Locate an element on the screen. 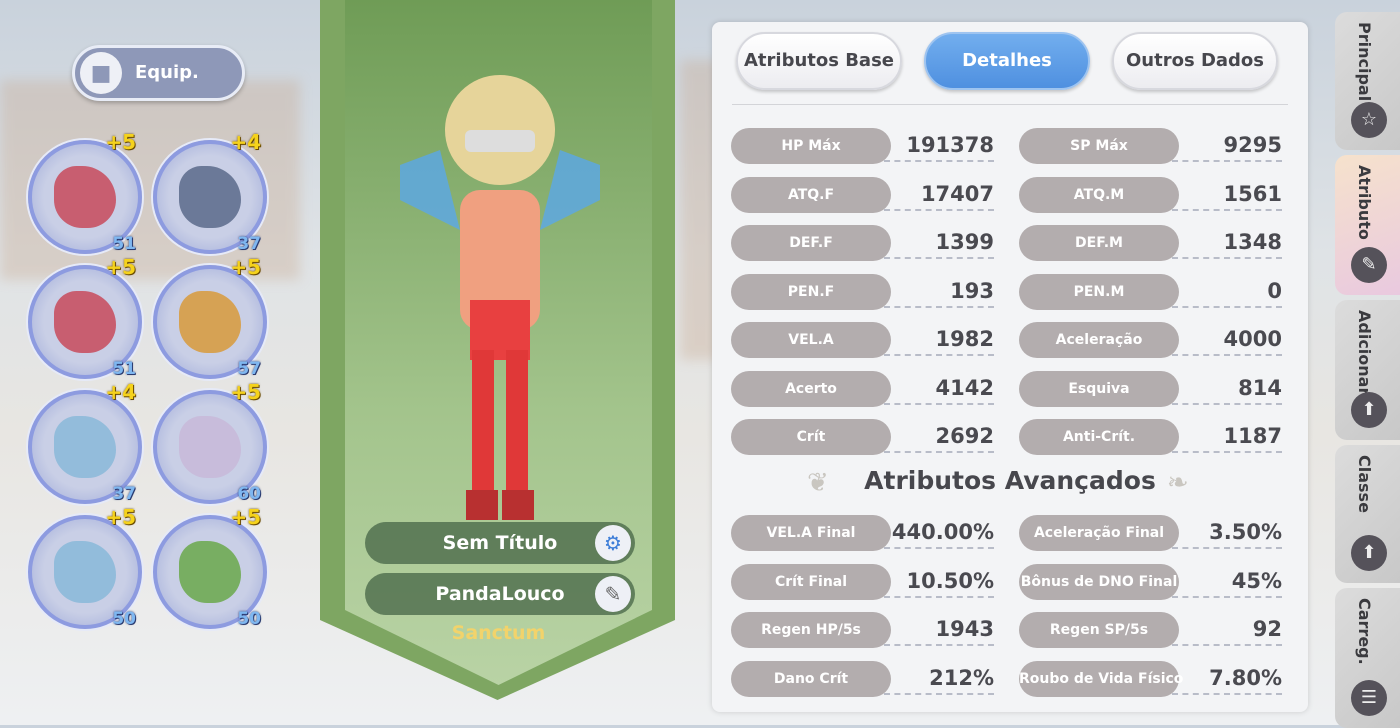 This screenshot has height=728, width=1400. ornament-left-icon: ❦ is located at coordinates (818, 483).